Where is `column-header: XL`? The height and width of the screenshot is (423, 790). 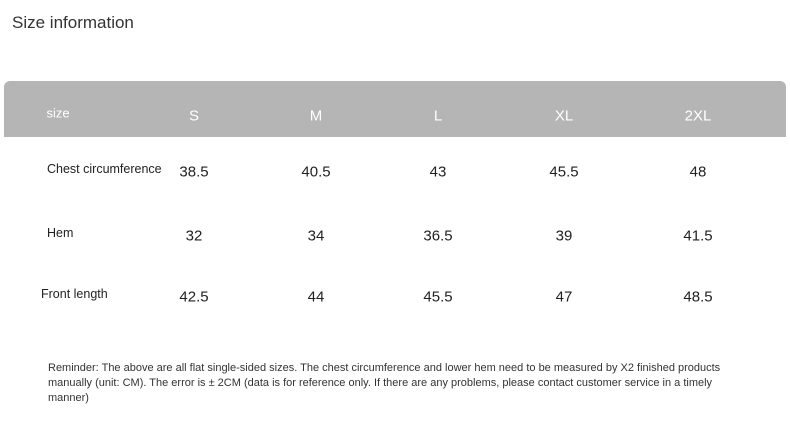 column-header: XL is located at coordinates (564, 116).